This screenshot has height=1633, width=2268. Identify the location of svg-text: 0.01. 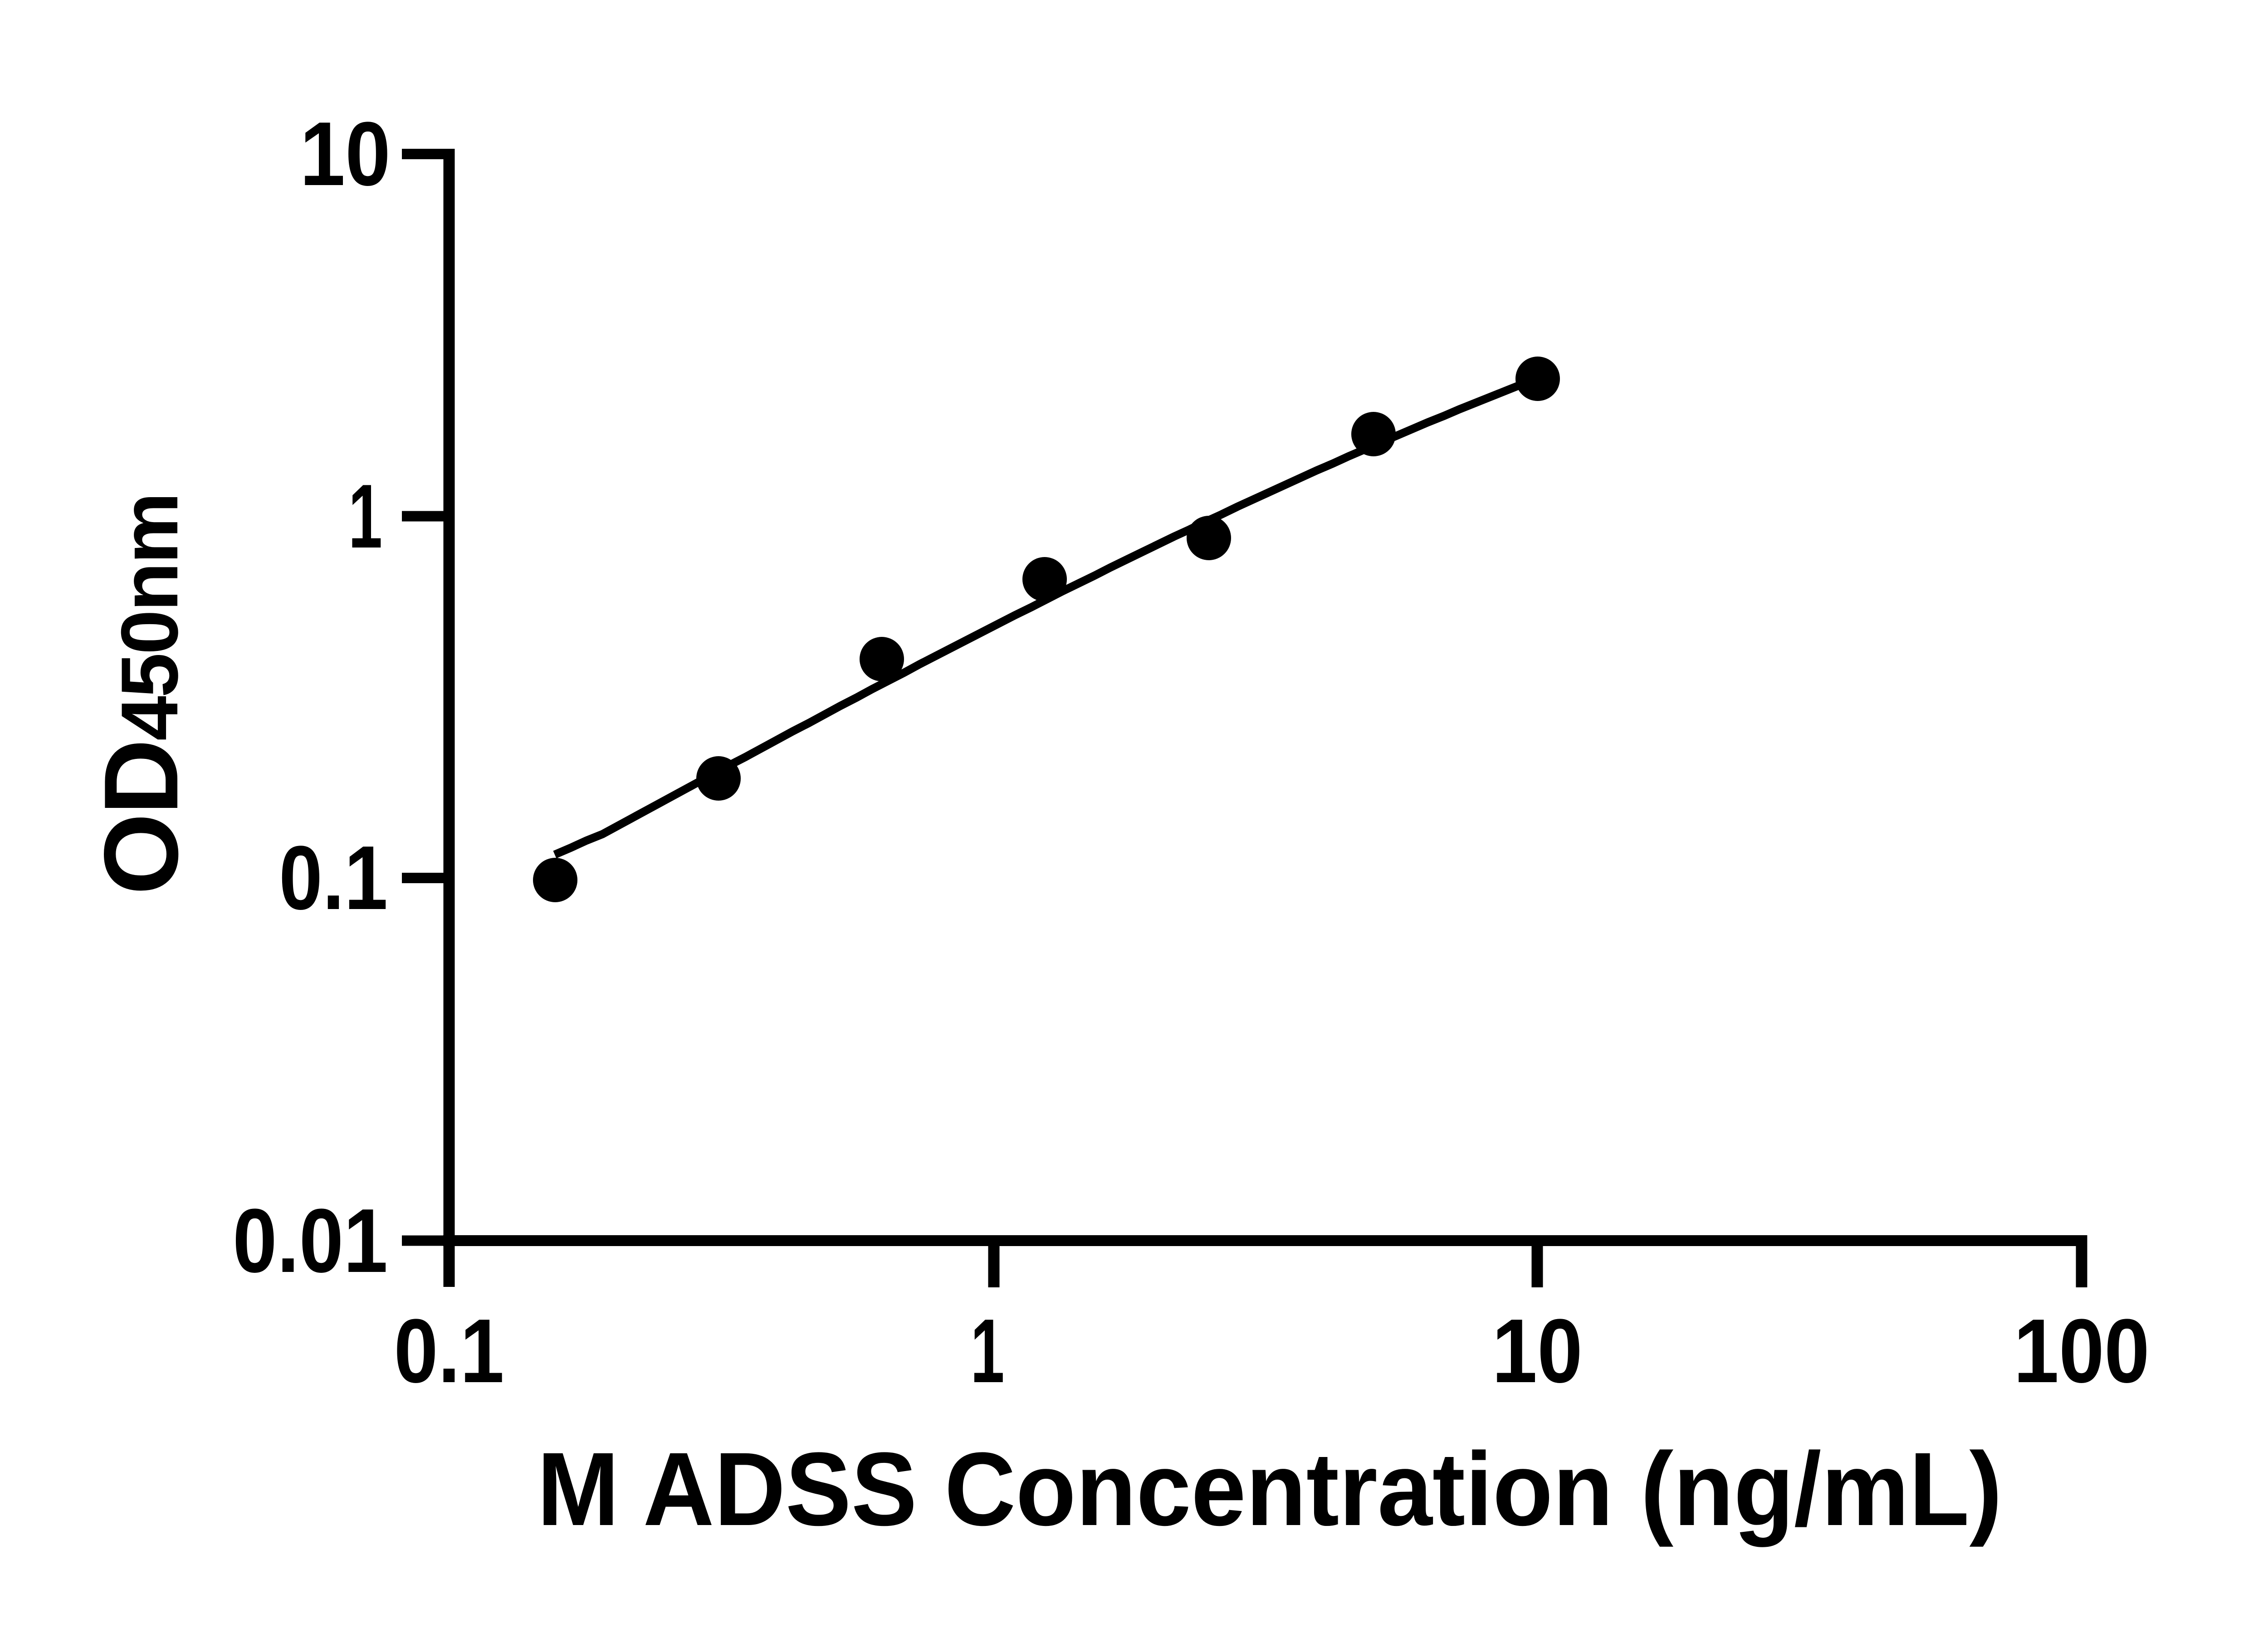
(311, 1240).